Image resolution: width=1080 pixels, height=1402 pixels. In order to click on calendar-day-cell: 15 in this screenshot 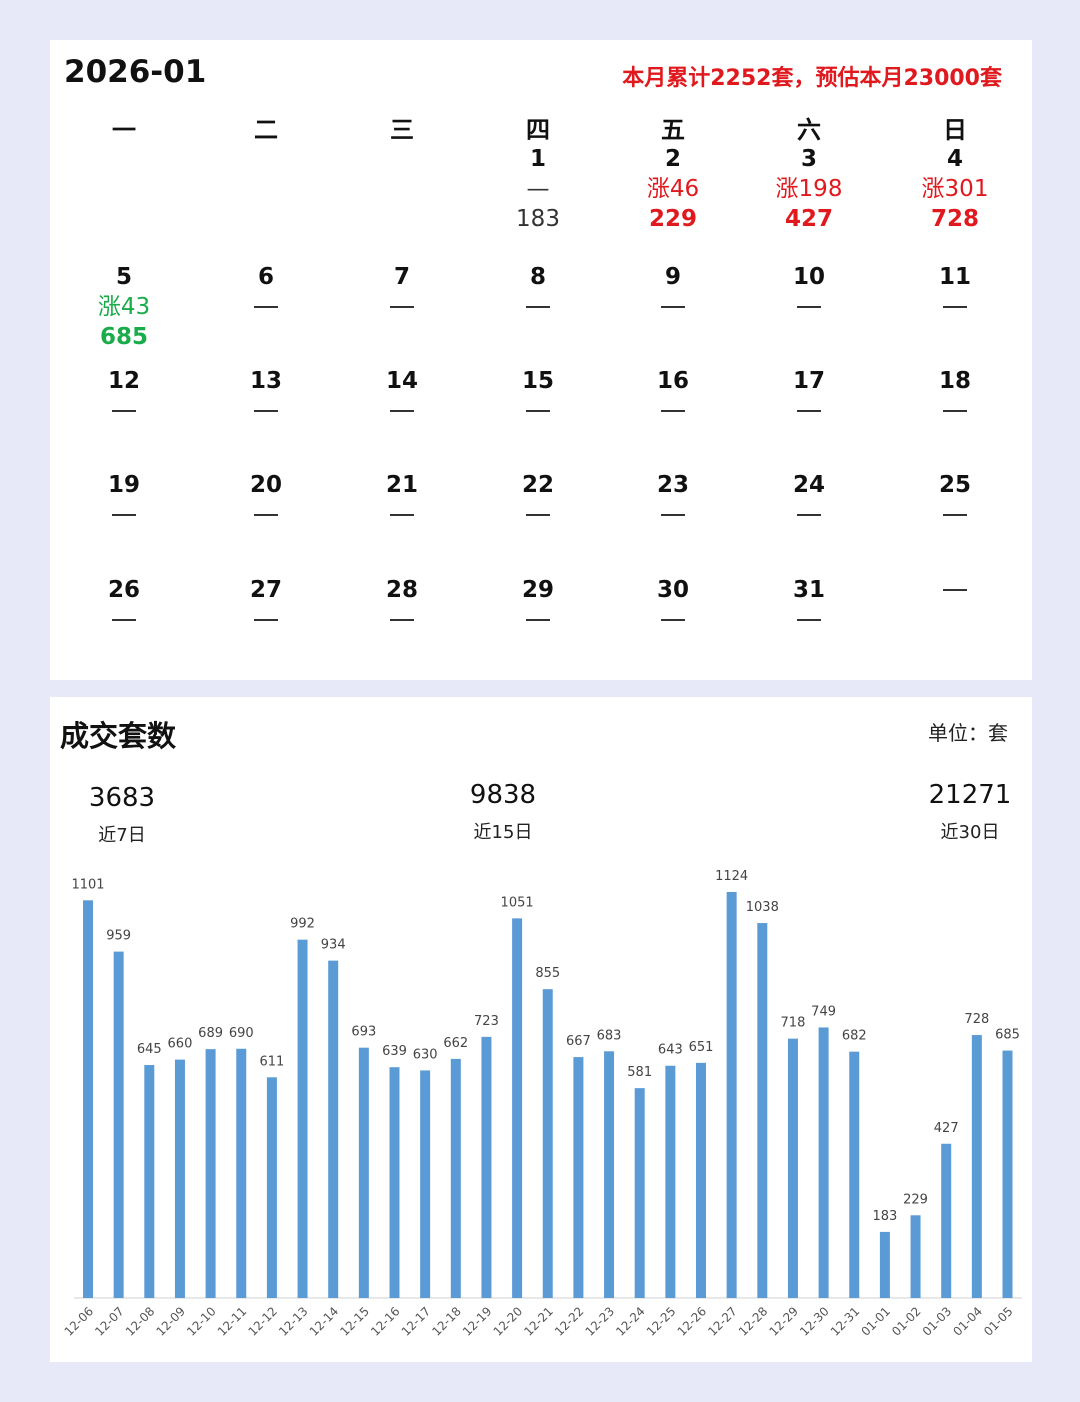, I will do `click(538, 389)`.